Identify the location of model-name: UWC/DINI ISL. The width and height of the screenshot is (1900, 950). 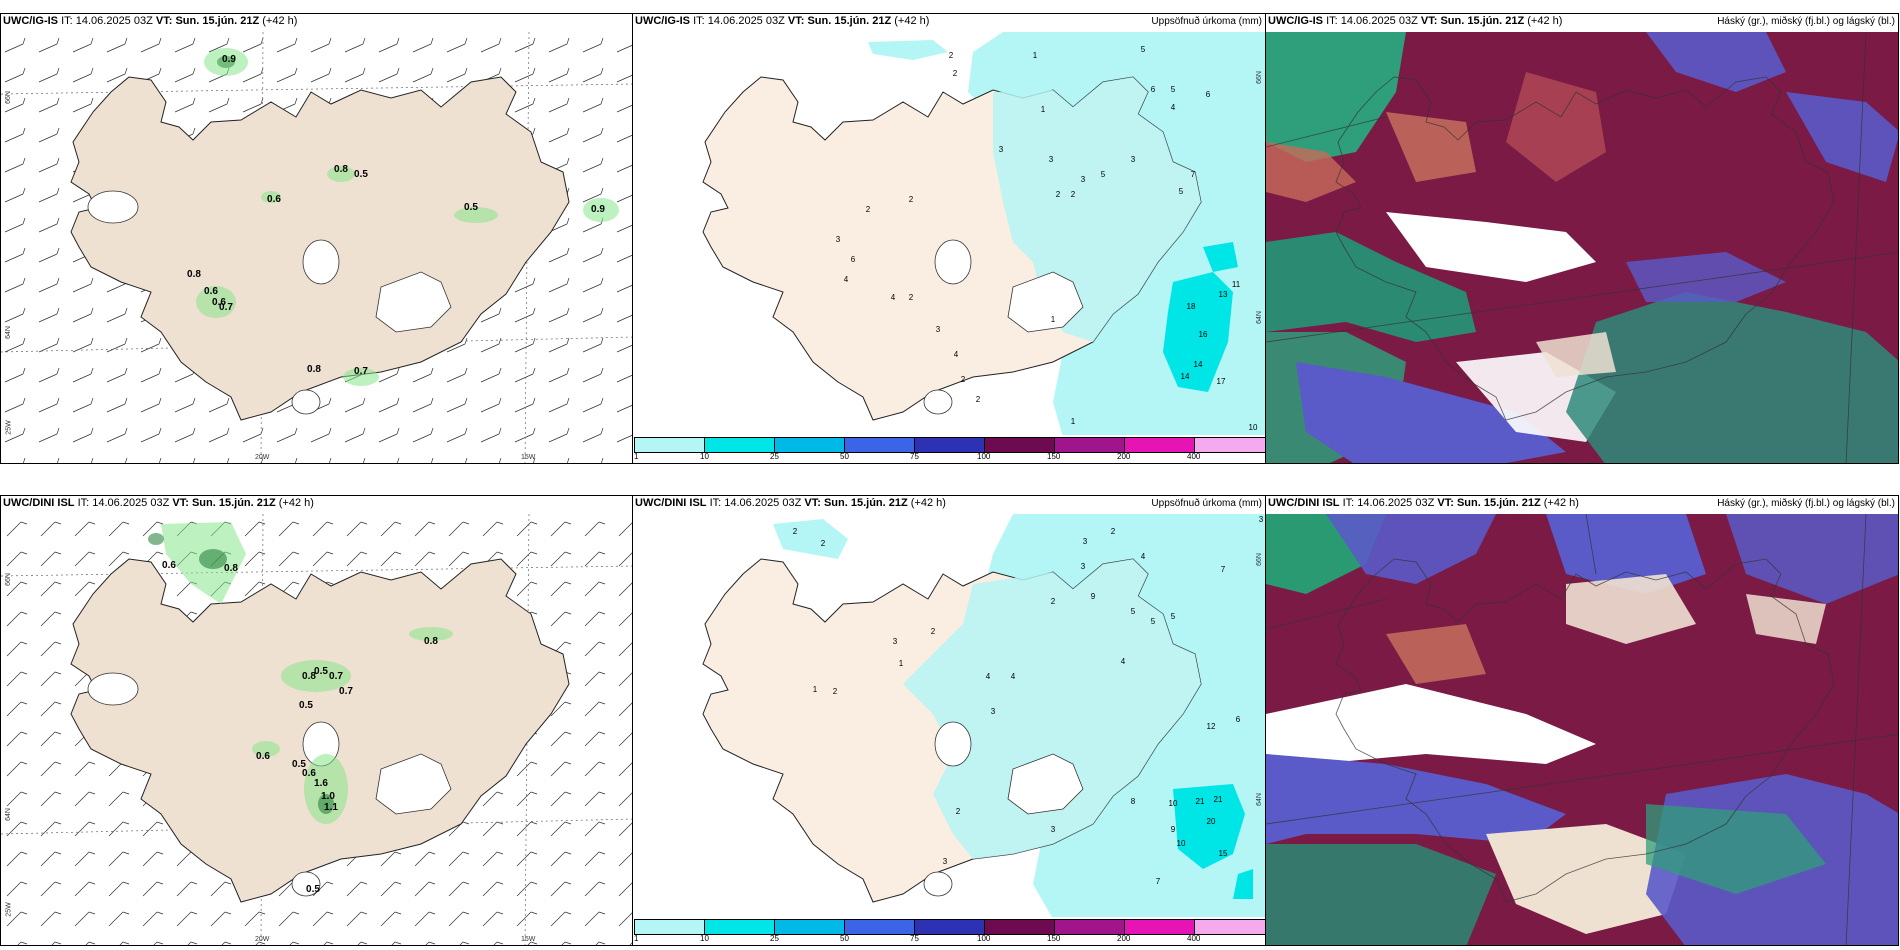
(39, 503).